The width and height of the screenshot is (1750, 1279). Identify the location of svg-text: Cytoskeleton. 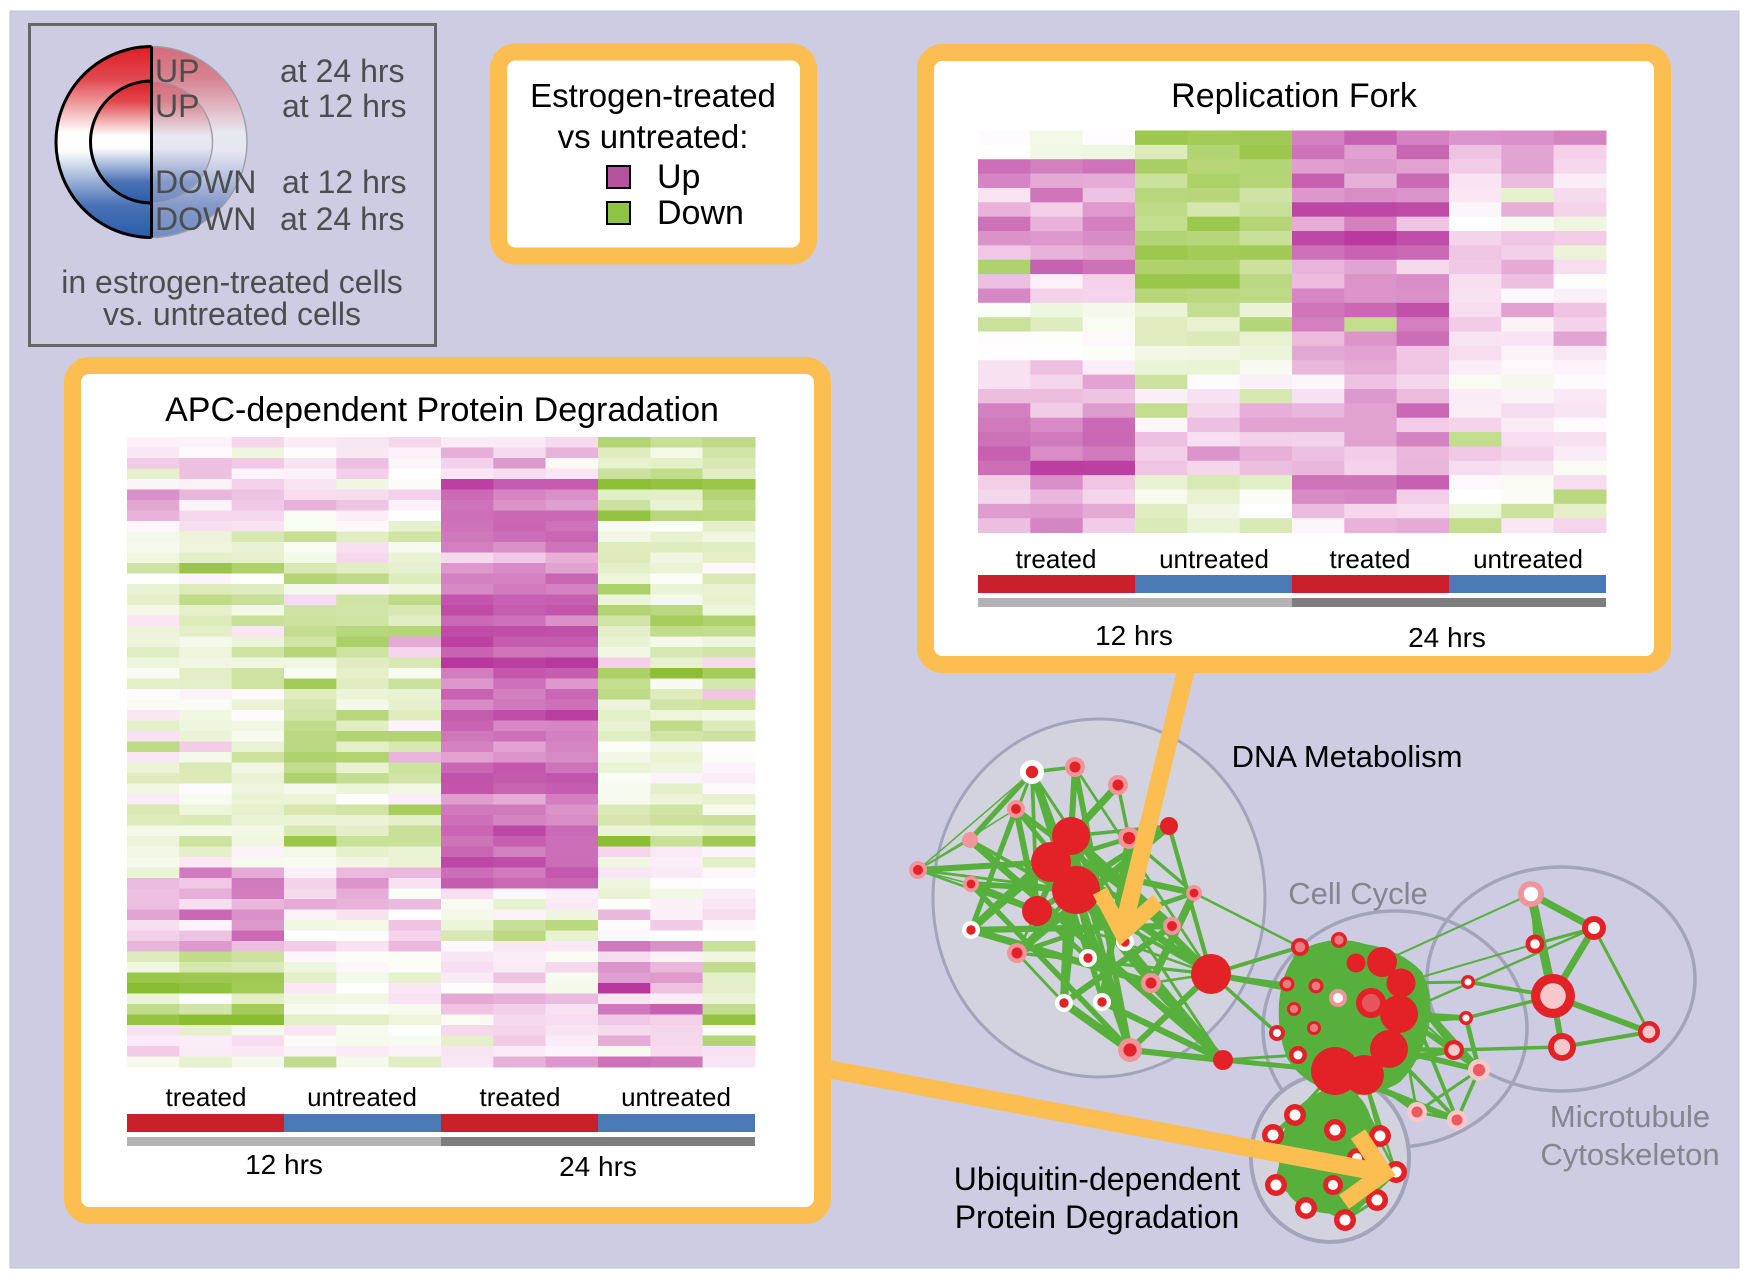
(1629, 1154).